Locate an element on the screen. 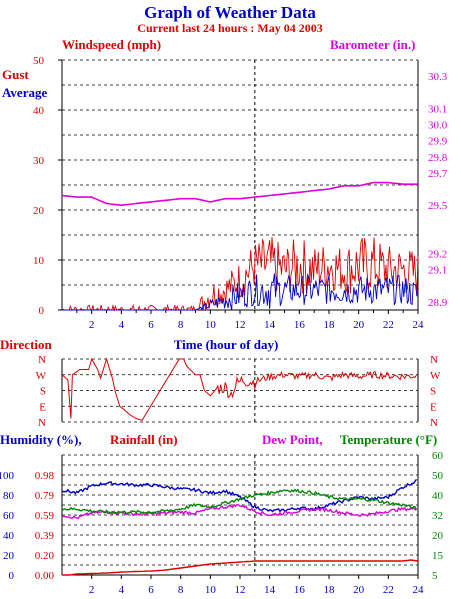  dewpoint-title: Dew Point, is located at coordinates (292, 439).